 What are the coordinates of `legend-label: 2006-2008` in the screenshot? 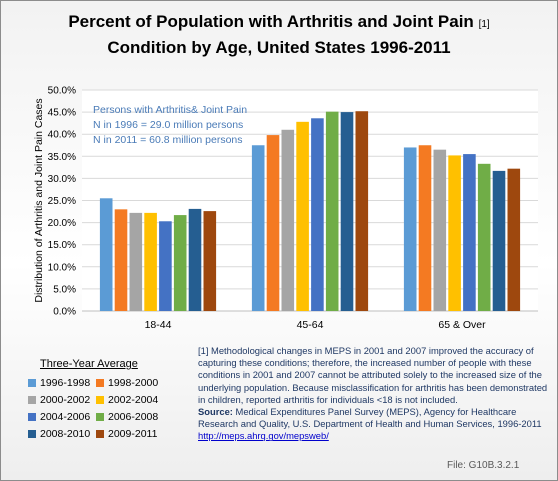 It's located at (133, 417).